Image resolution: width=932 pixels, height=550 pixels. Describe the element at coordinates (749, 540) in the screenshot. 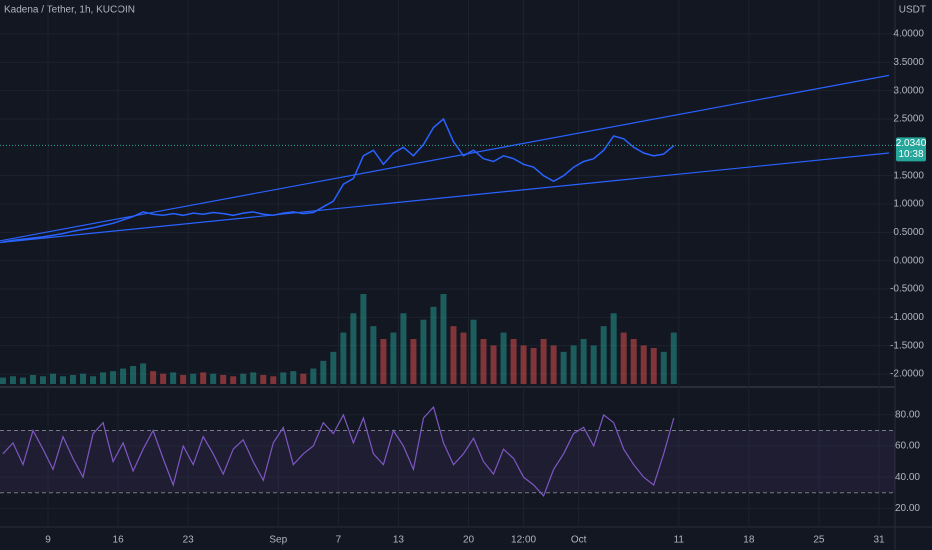

I see `x-tick-label: 18` at that location.